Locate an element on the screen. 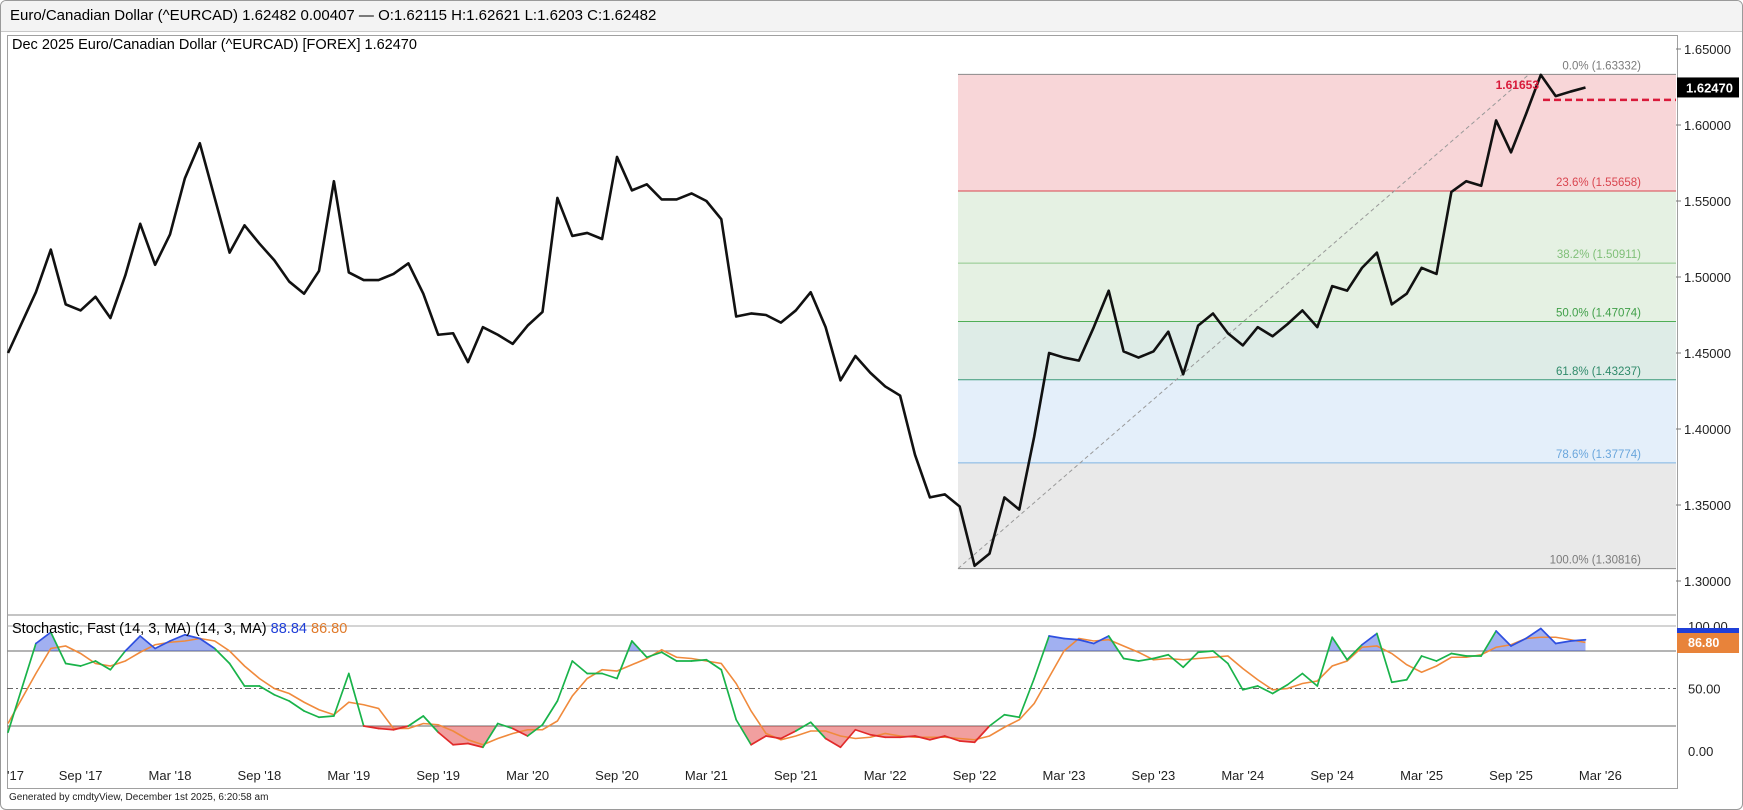 The width and height of the screenshot is (1743, 810). fib-level-label: 78.6% (1.37774) is located at coordinates (1598, 455).